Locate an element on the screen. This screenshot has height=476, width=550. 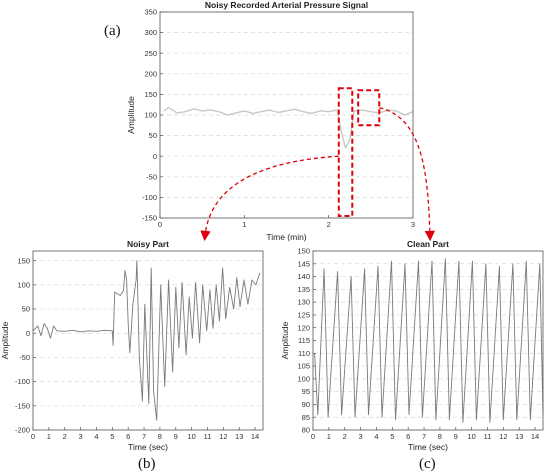
x-axis-label: Time (min) is located at coordinates (286, 237).